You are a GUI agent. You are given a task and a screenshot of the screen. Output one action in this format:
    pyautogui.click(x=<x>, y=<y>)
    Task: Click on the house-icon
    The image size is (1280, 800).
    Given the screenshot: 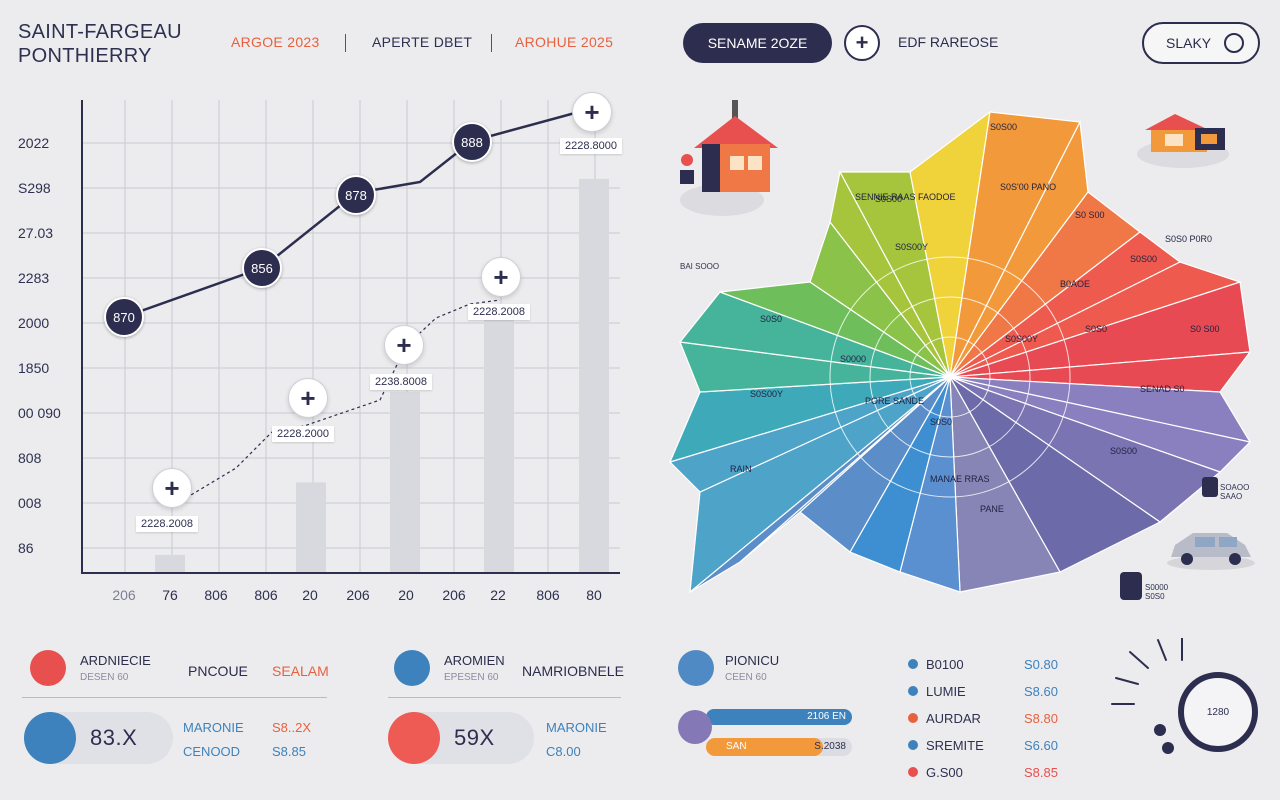 What is the action you would take?
    pyautogui.click(x=729, y=158)
    